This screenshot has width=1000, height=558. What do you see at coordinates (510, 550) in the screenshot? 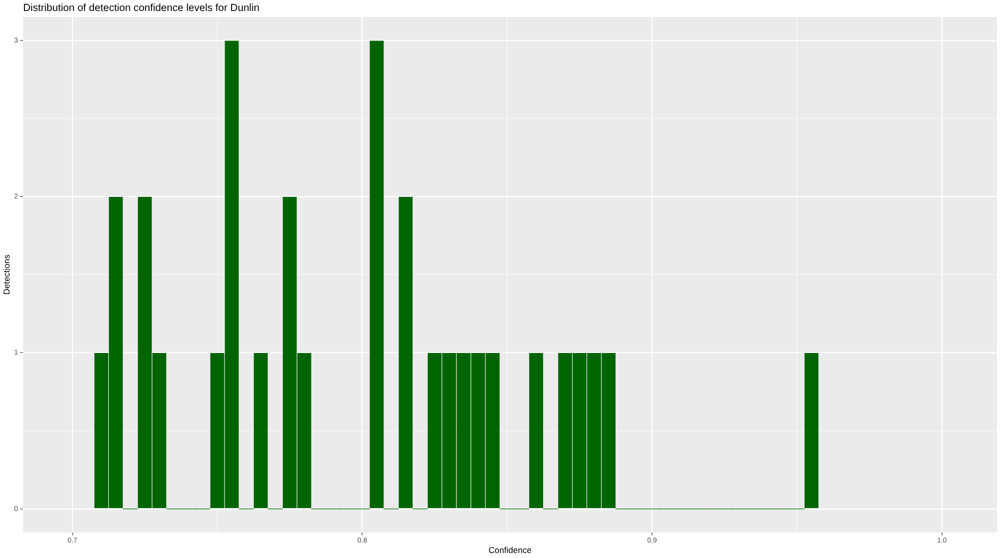
I see `x-axis-title: Confidence` at bounding box center [510, 550].